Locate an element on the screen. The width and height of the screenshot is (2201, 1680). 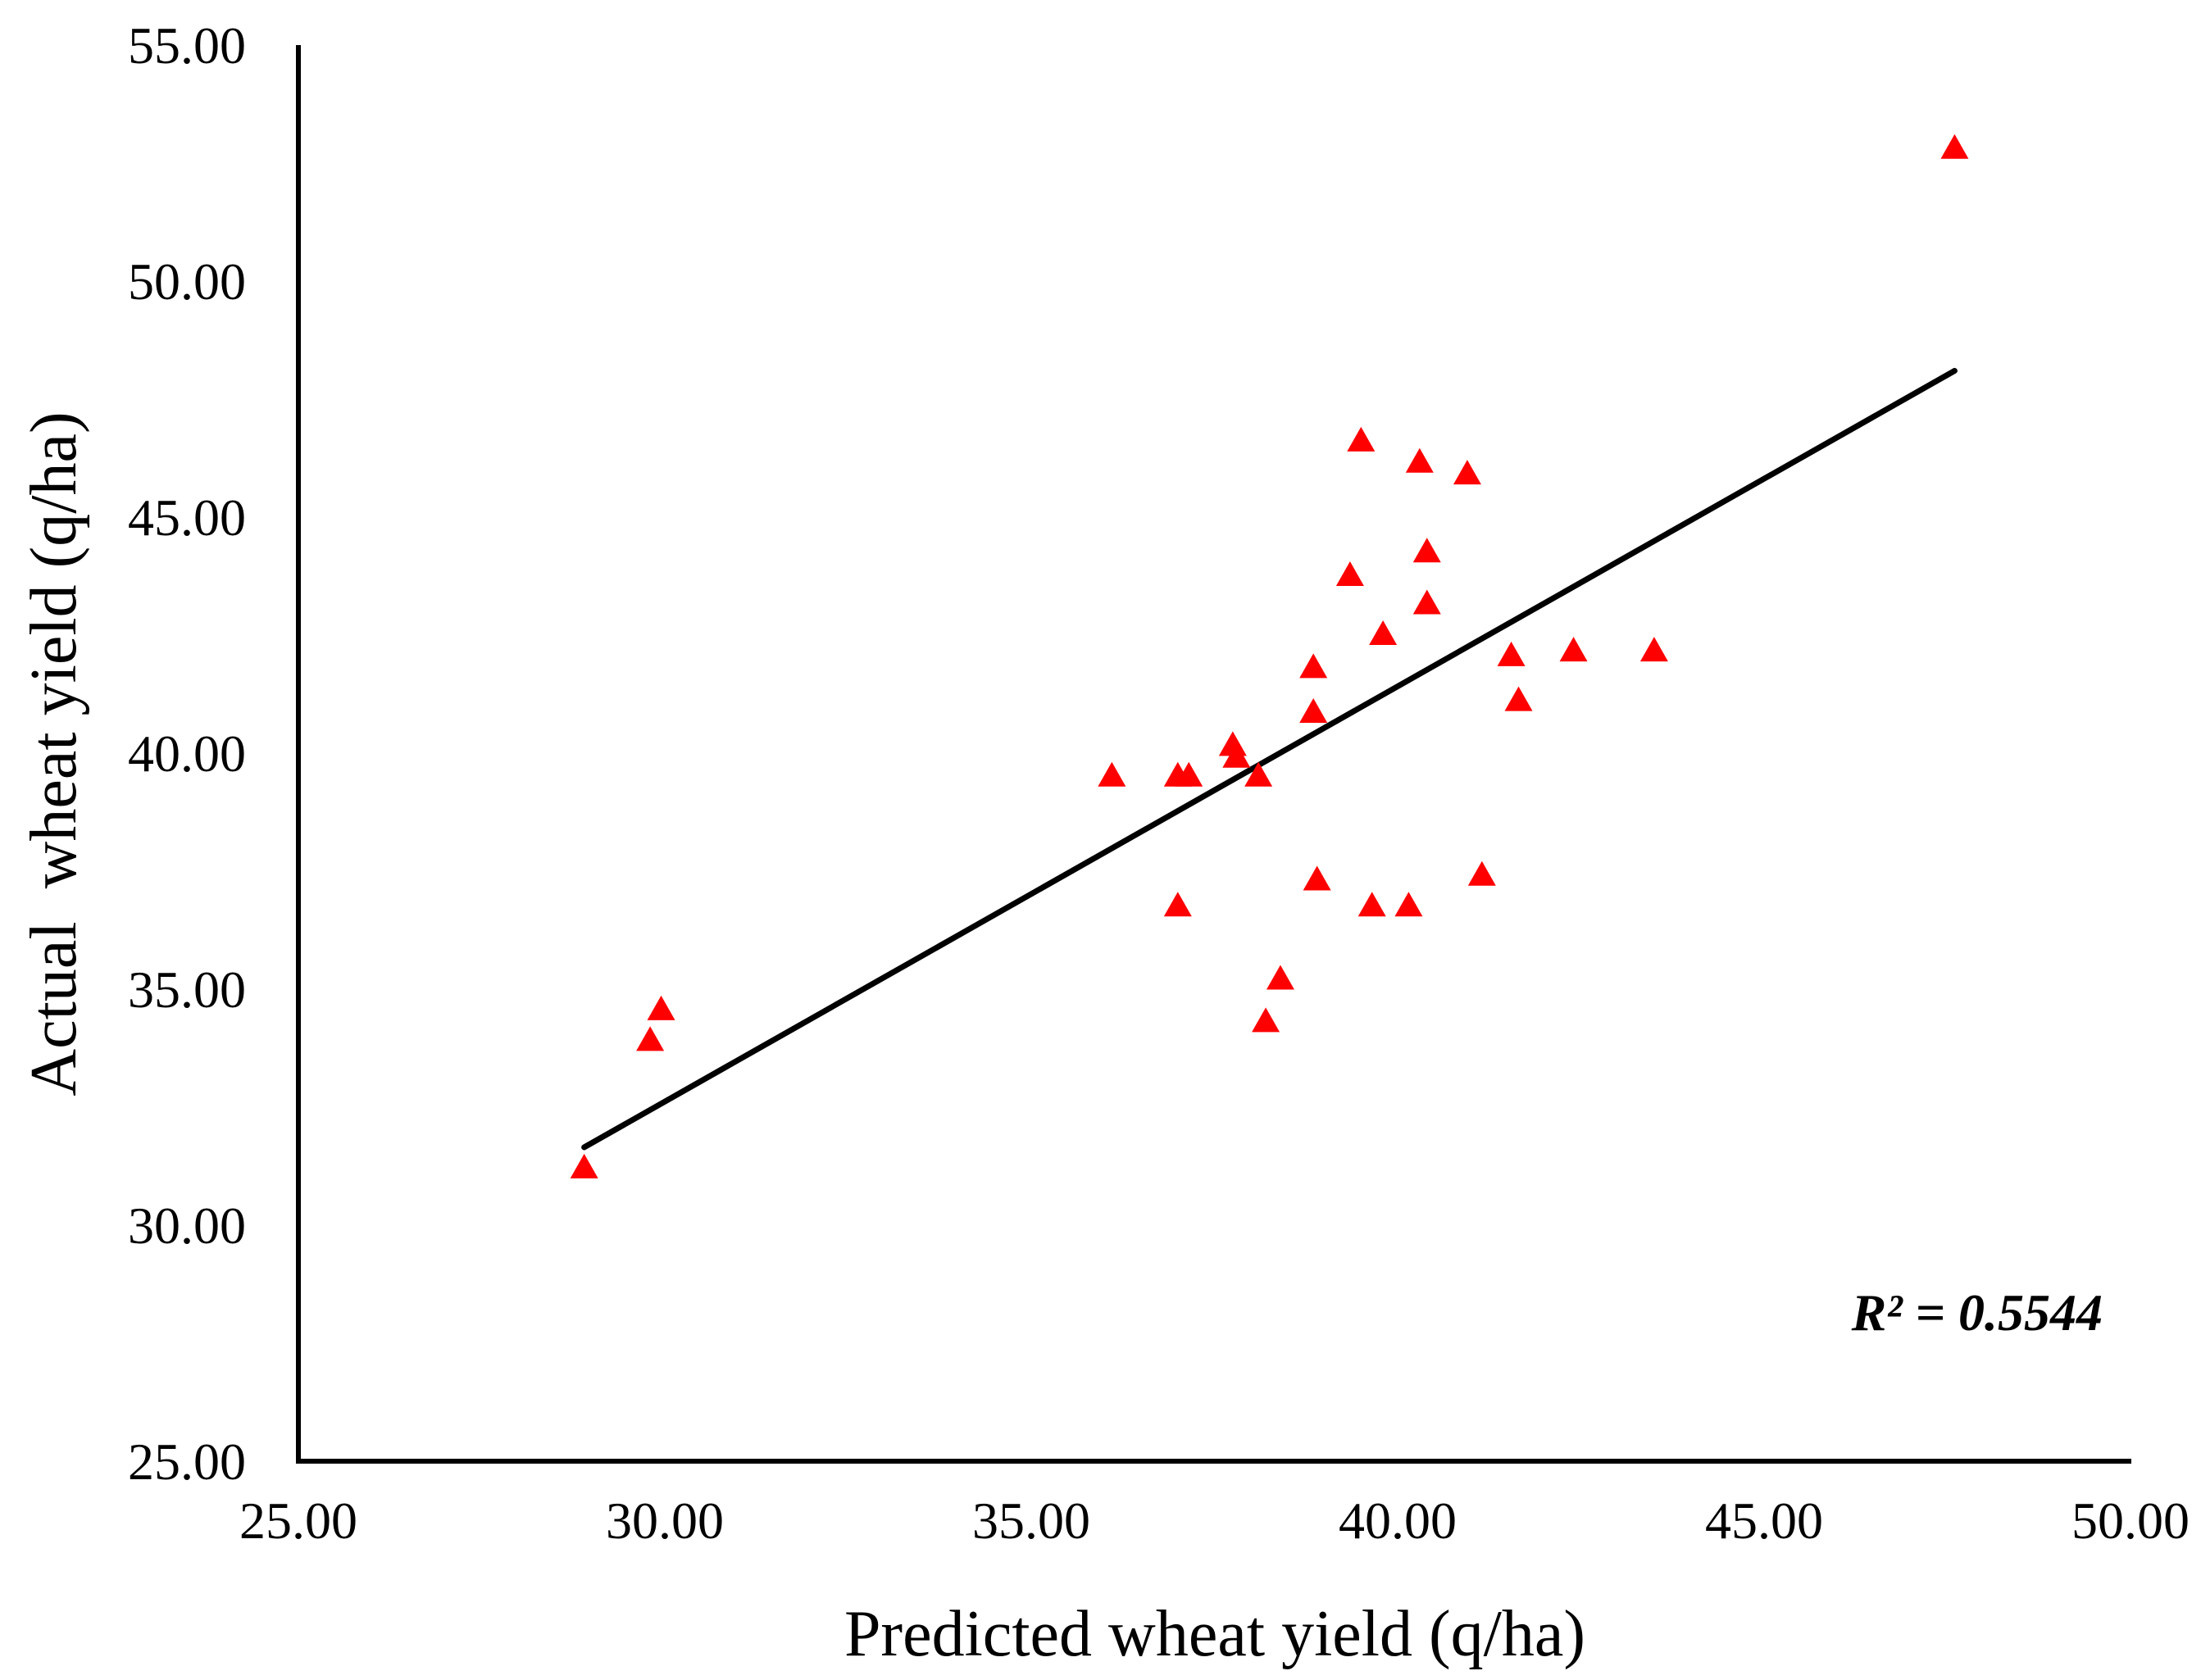
y-tick-labels: 25.00 30.00 35.00 40.00 45.00 50.00 55.00 is located at coordinates (187, 753).